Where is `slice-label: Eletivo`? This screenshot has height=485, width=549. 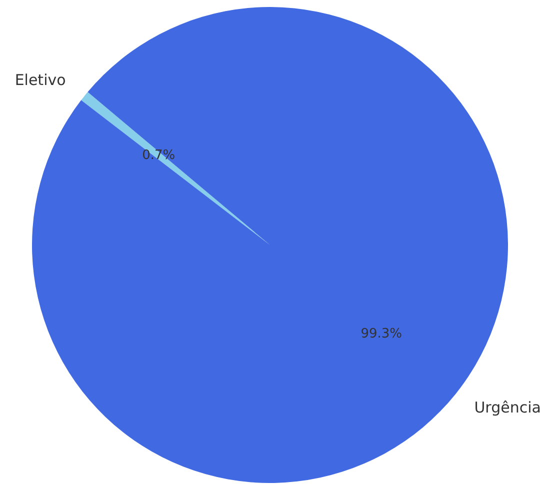
slice-label: Eletivo is located at coordinates (40, 80).